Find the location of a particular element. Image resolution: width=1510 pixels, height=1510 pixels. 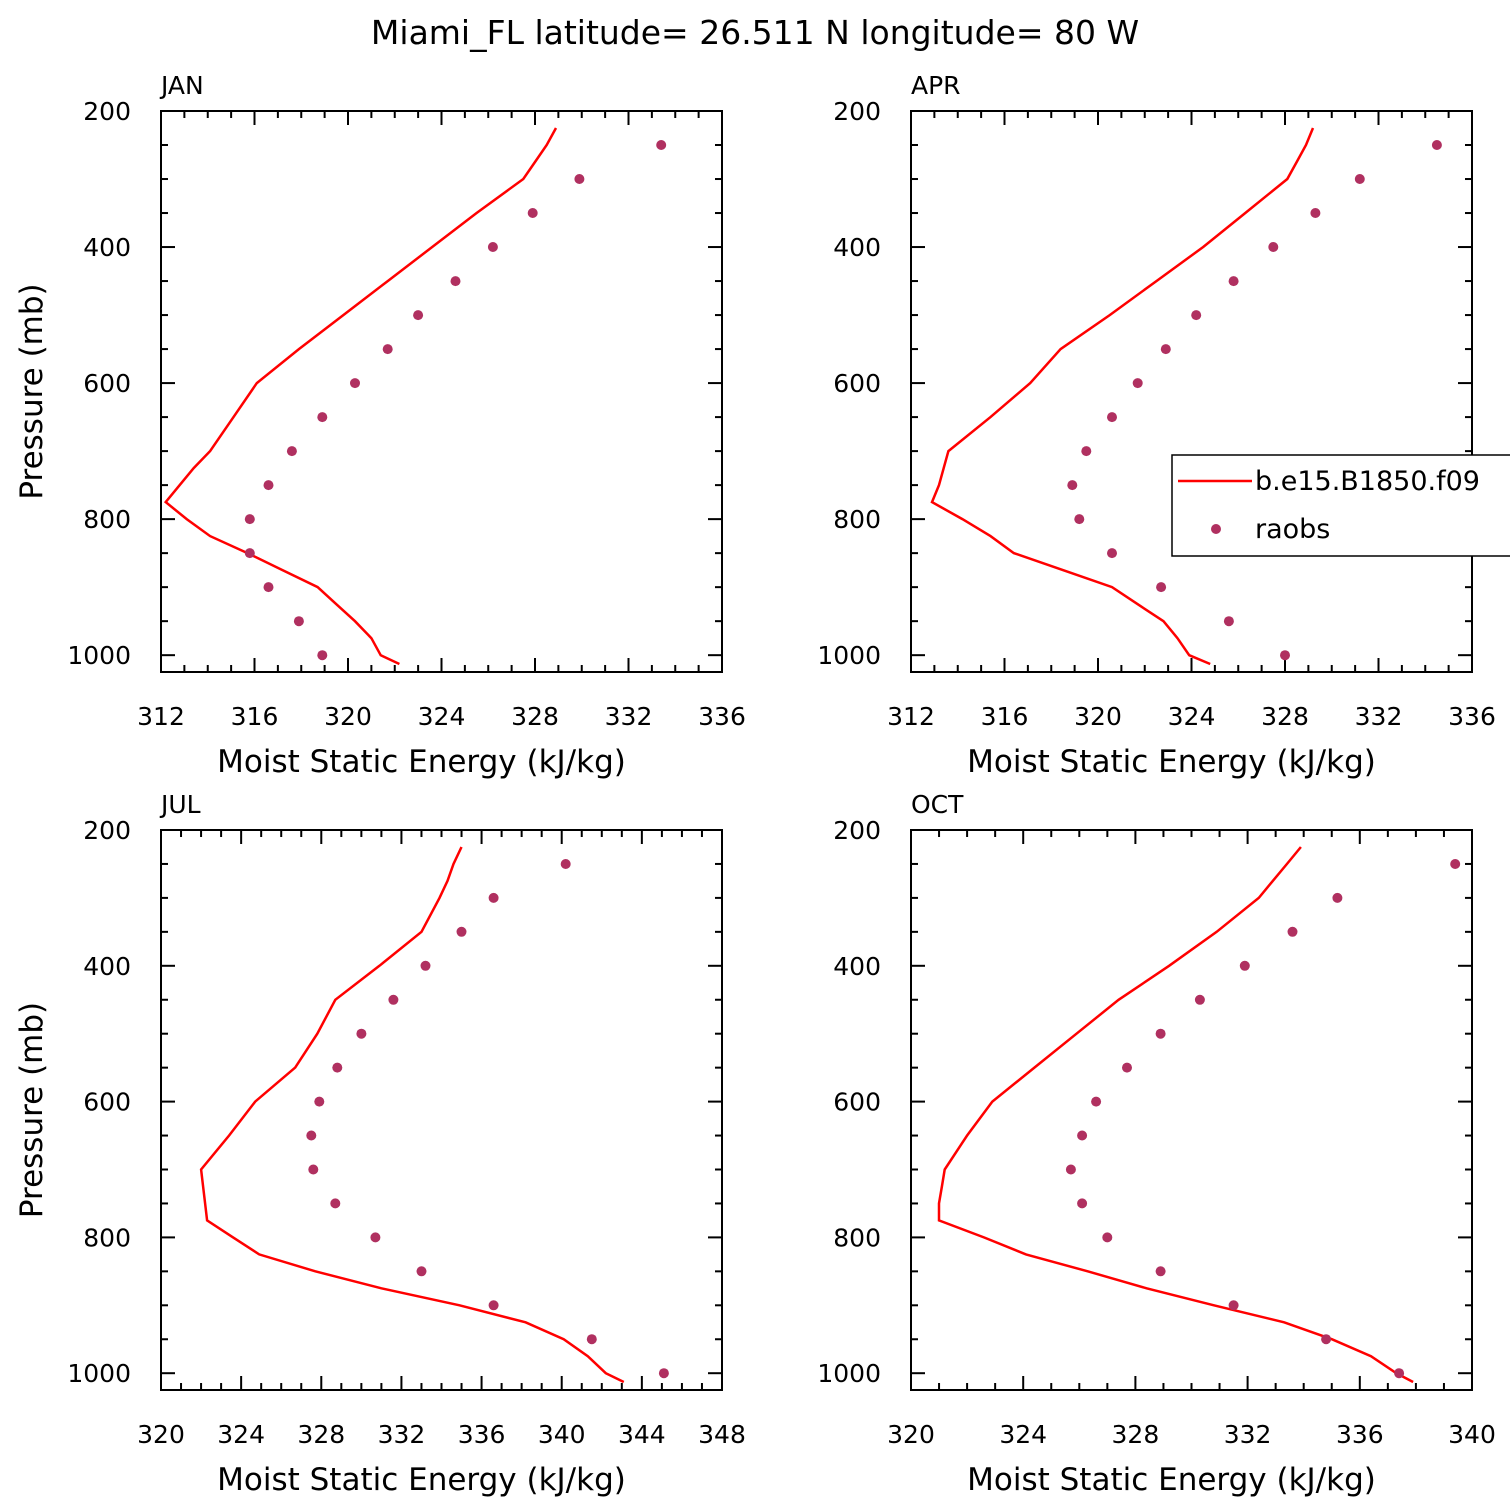

panel-label: JAN is located at coordinates (181, 85).